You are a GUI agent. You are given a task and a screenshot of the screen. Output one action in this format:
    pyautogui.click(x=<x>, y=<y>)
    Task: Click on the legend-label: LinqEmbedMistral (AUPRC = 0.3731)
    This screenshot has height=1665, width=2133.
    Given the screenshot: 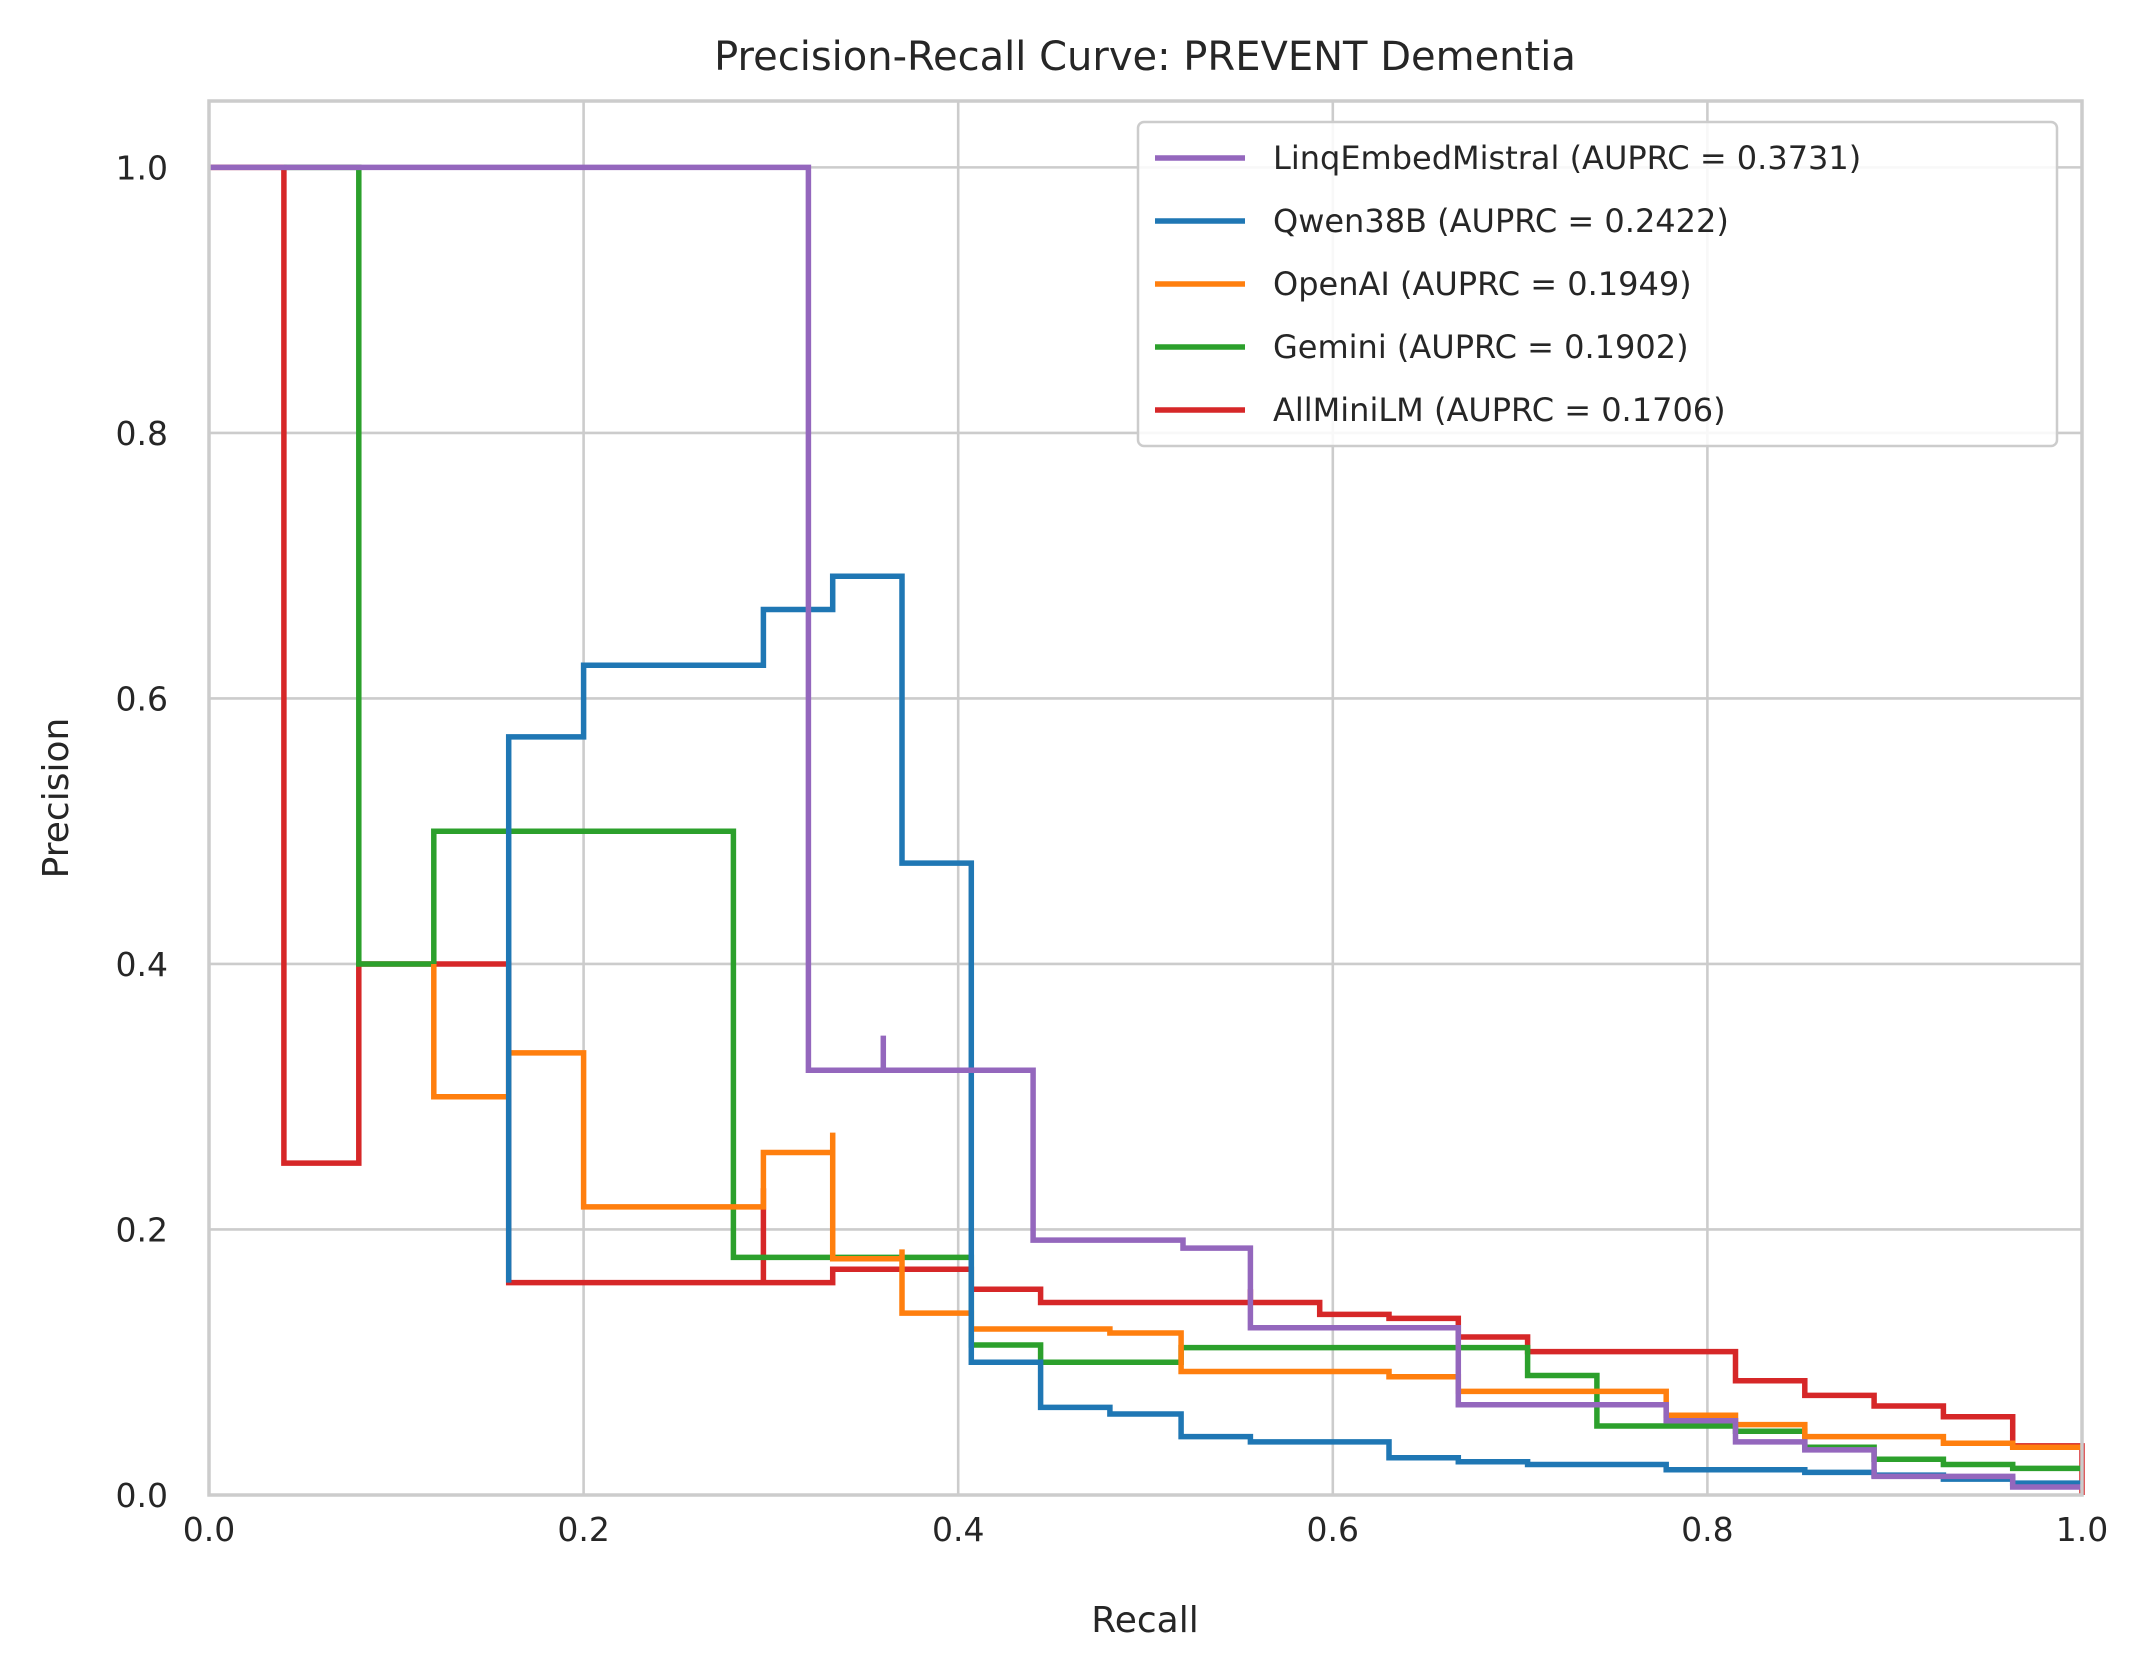 What is the action you would take?
    pyautogui.click(x=1567, y=158)
    